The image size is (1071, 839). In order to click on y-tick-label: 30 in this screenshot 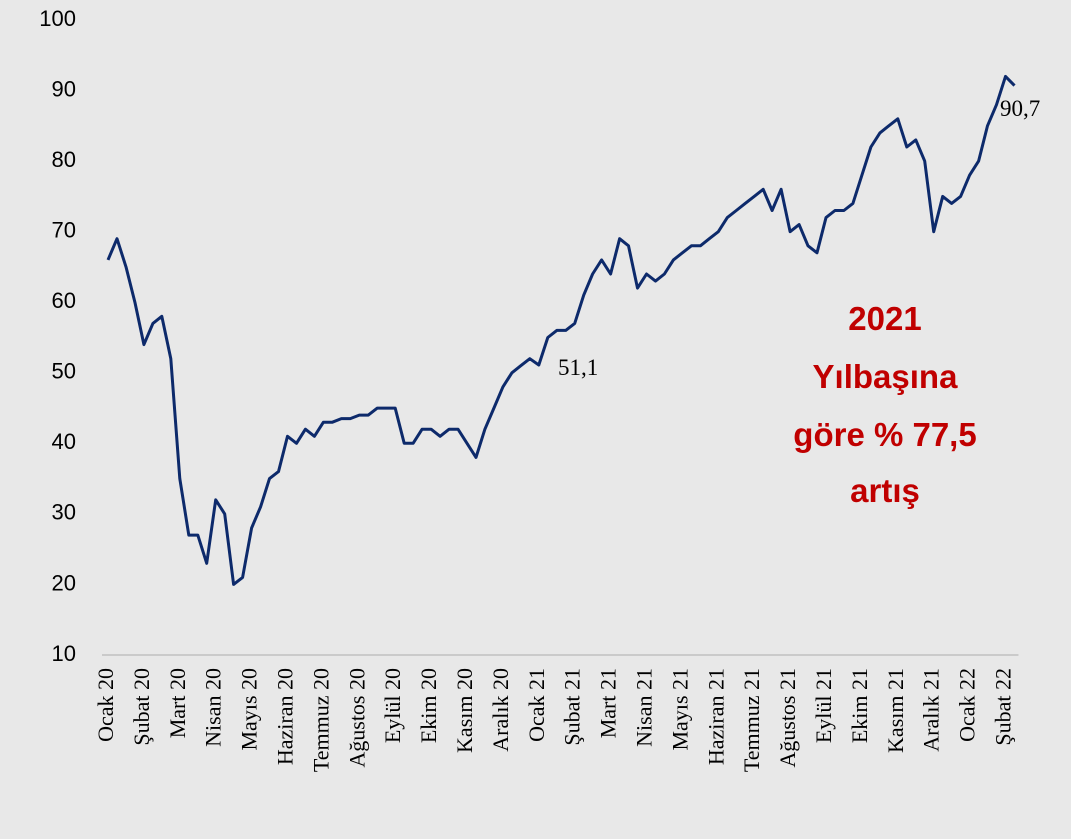, I will do `click(64, 512)`.